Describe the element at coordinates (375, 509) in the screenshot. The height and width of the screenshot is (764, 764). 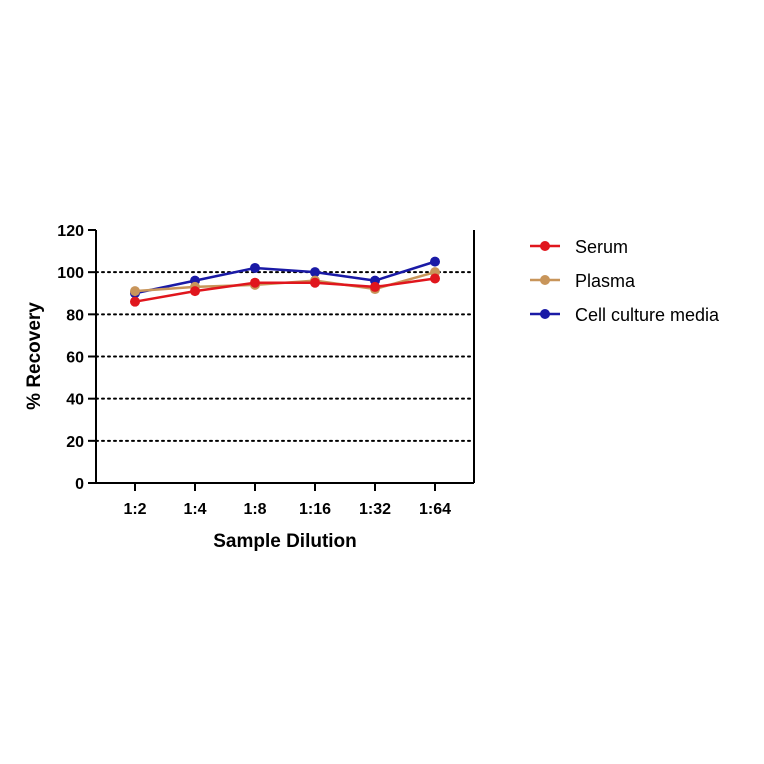
I see `x-tick-label: 1:32` at that location.